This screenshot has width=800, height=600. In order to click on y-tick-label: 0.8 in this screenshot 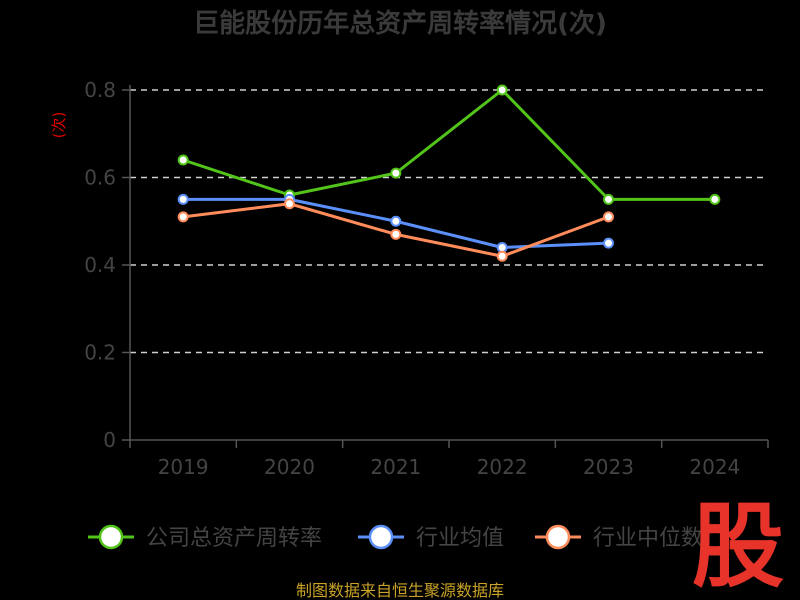, I will do `click(100, 90)`.